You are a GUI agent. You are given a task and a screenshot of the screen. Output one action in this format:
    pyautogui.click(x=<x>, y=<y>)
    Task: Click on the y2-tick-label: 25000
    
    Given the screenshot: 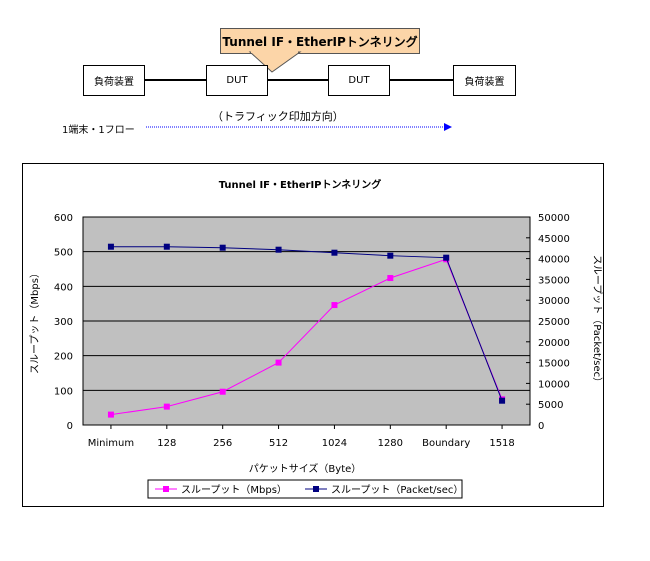 What is the action you would take?
    pyautogui.click(x=554, y=322)
    